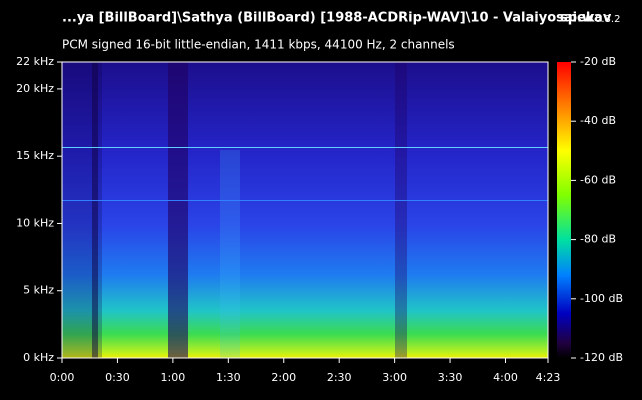 The height and width of the screenshot is (400, 642). I want to click on x-tick-label: 4:00, so click(505, 377).